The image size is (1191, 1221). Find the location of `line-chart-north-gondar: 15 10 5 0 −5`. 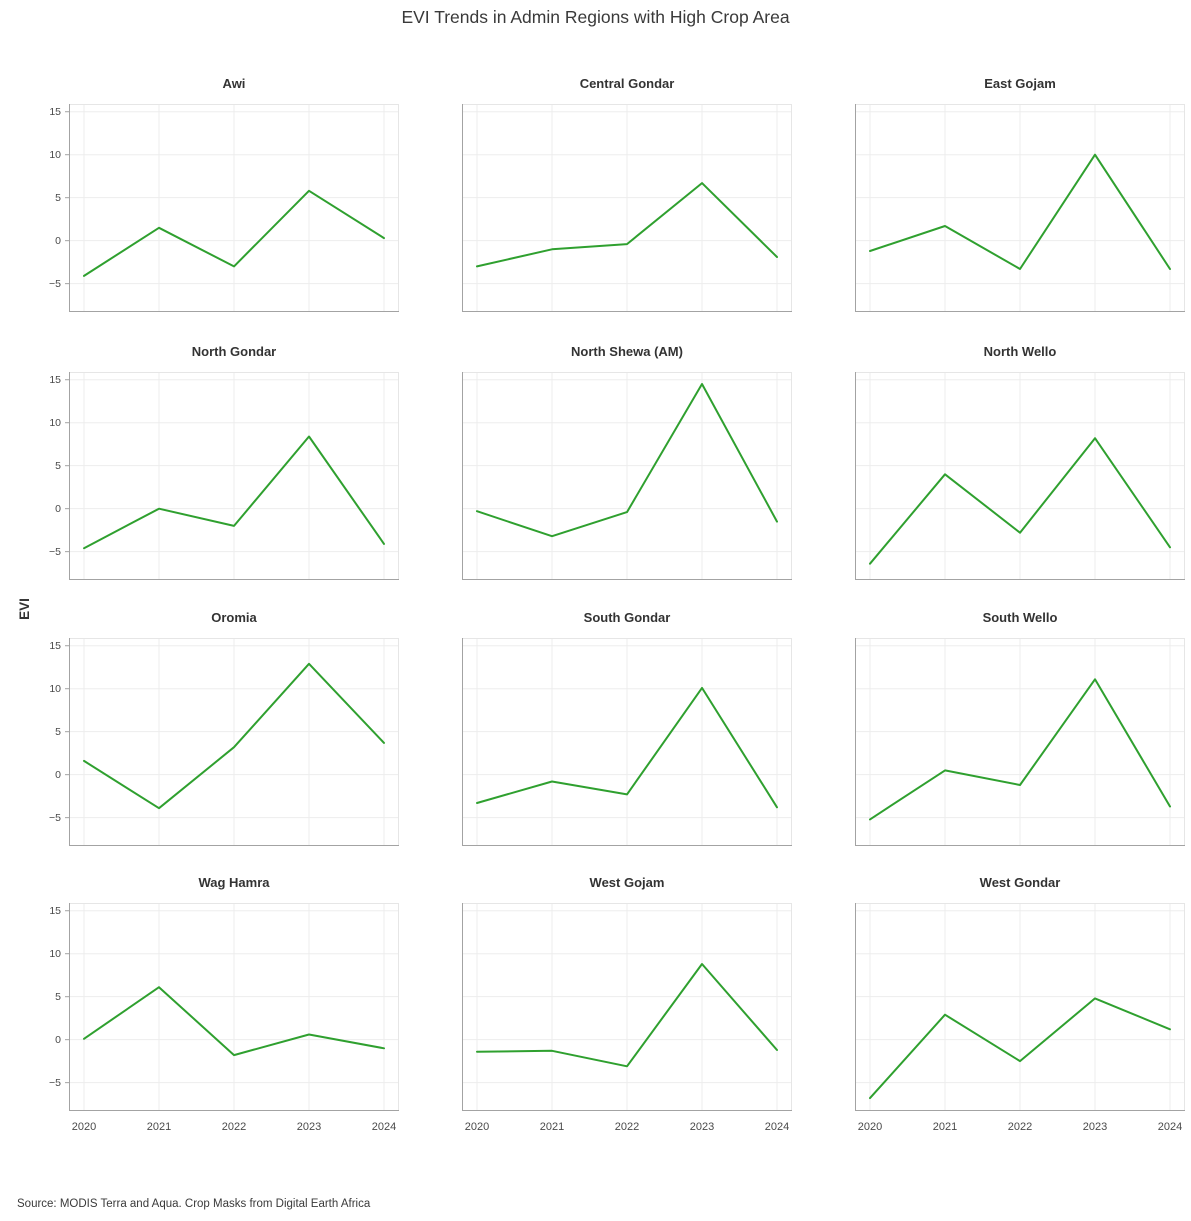

line-chart-north-gondar: 15 10 5 0 −5 is located at coordinates (224, 476).